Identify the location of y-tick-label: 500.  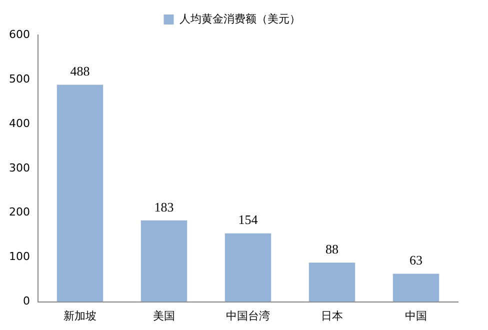
(19, 79).